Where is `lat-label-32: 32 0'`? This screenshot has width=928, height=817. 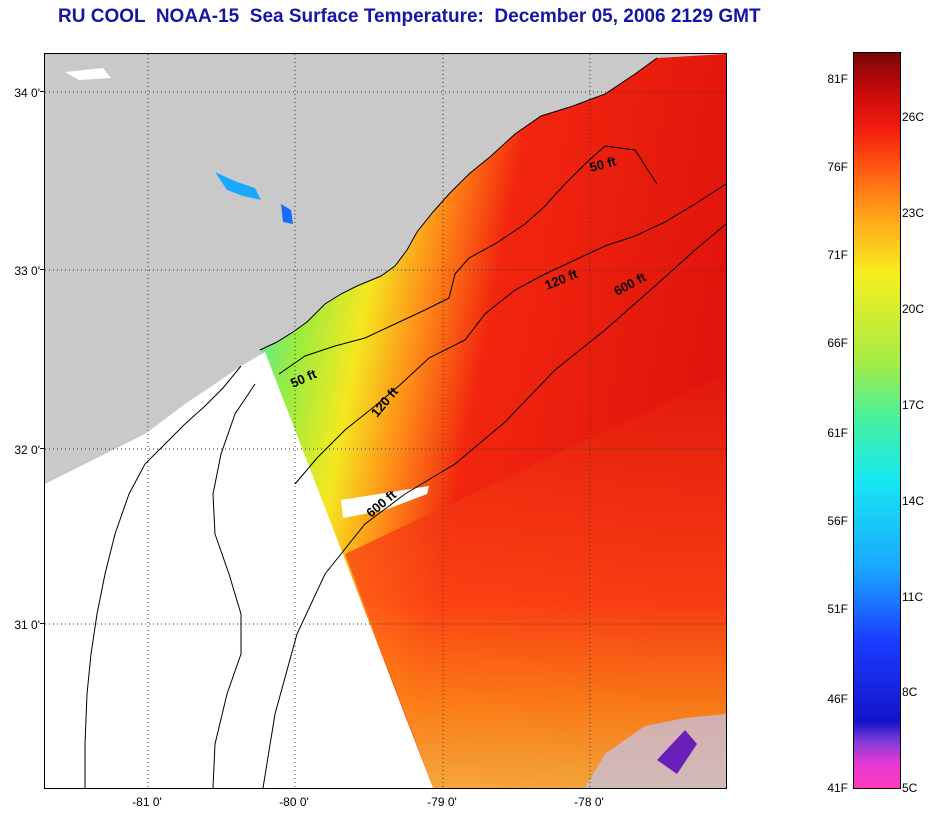
lat-label-32: 32 0' is located at coordinates (27, 450).